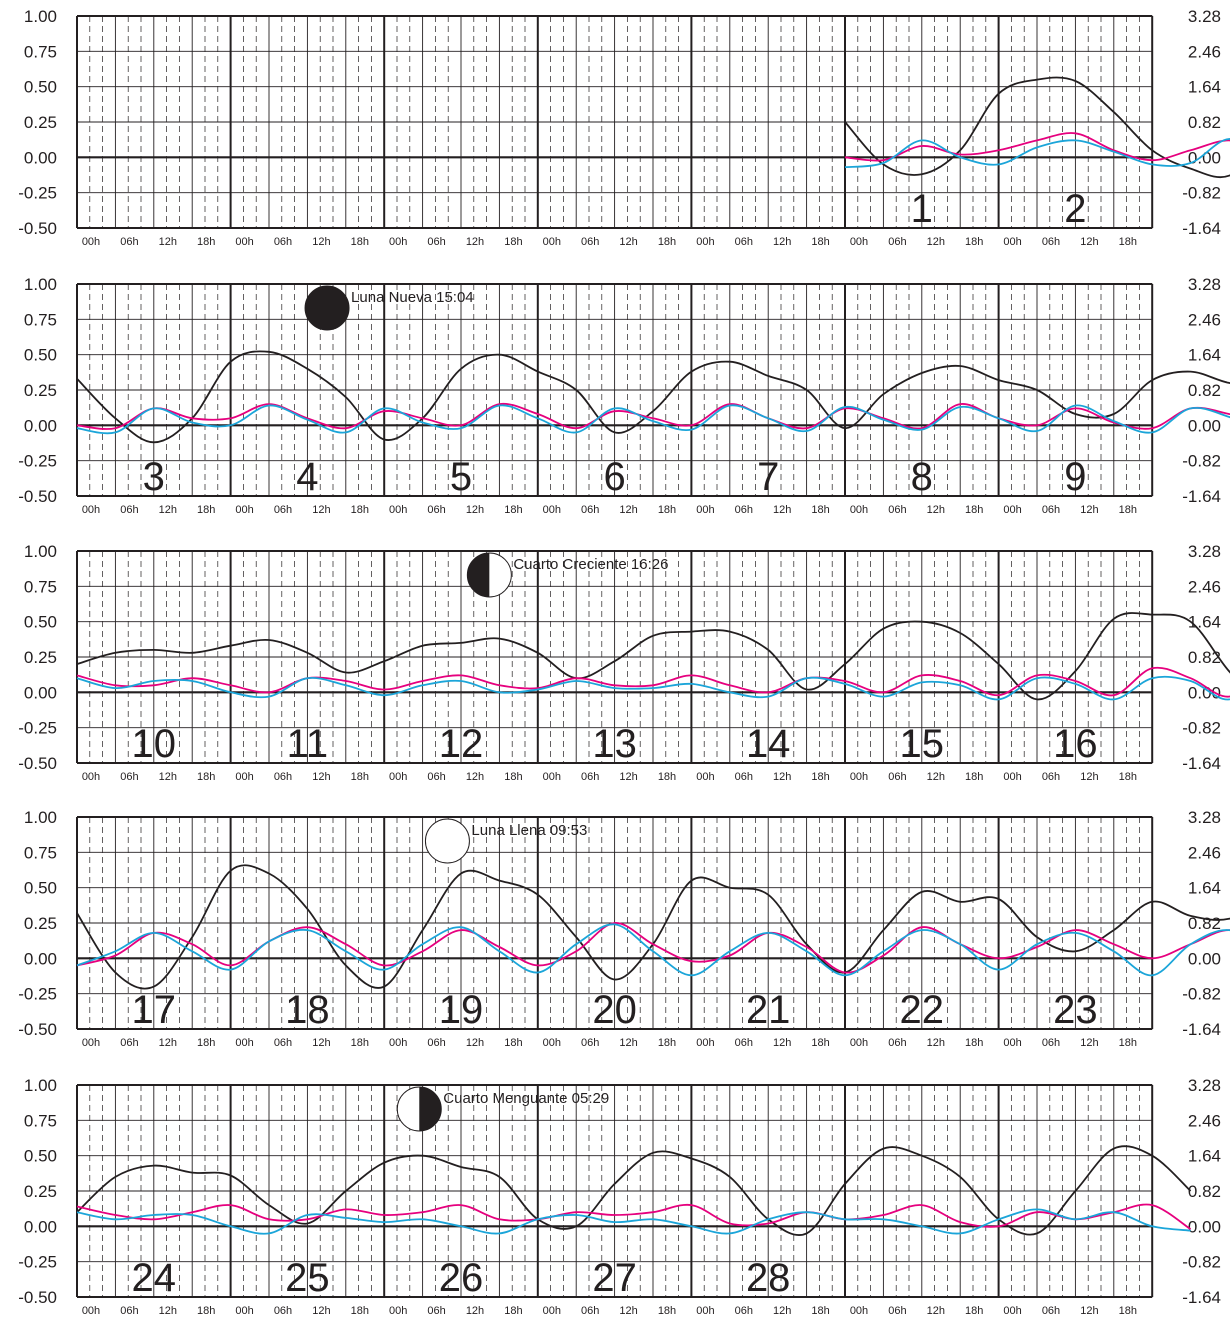 Image resolution: width=1230 pixels, height=1324 pixels. What do you see at coordinates (461, 1278) in the screenshot?
I see `day-number-label: 26` at bounding box center [461, 1278].